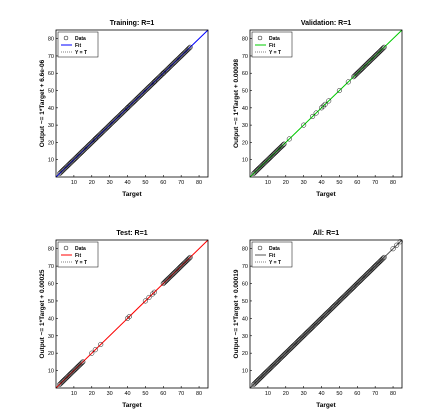 The width and height of the screenshot is (435, 420). What do you see at coordinates (245, 337) in the screenshot?
I see `y-tick-label: 30` at bounding box center [245, 337].